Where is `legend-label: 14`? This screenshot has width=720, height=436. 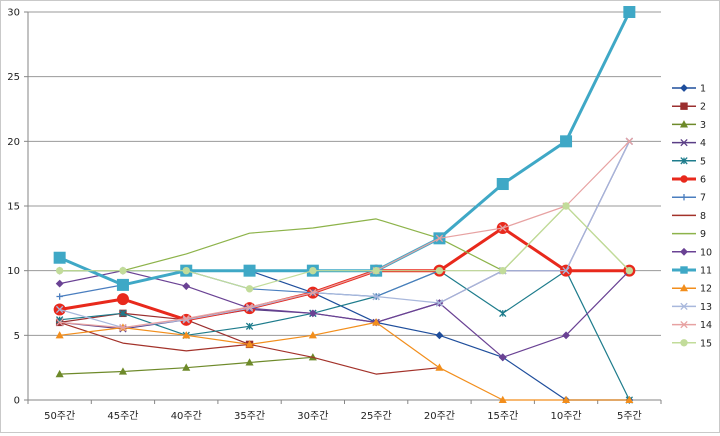
legend-label: 14 is located at coordinates (706, 325).